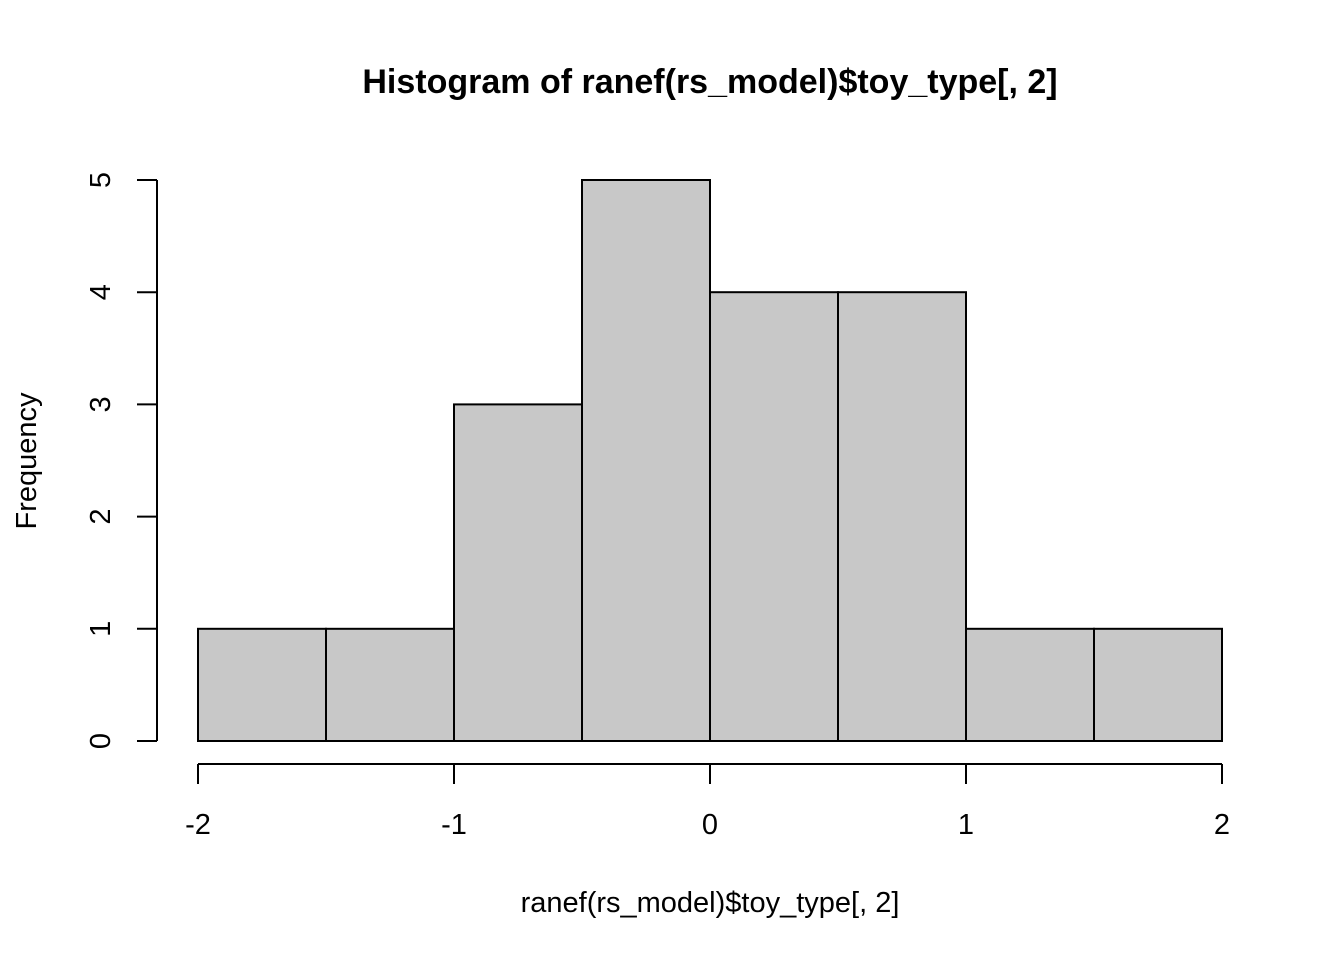 This screenshot has height=960, width=1344. Describe the element at coordinates (707, 802) in the screenshot. I see `x-axis: -2 -1 0 1 2` at that location.